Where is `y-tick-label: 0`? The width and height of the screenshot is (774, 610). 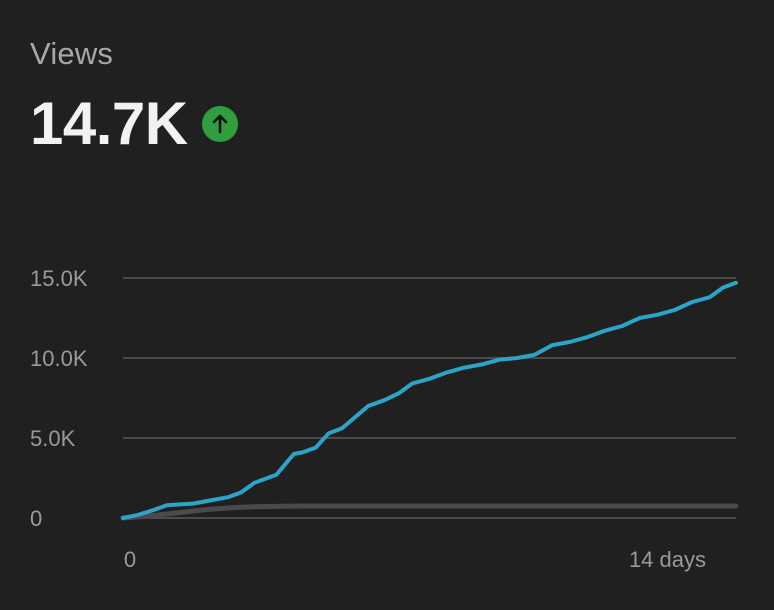
y-tick-label: 0 is located at coordinates (36, 518).